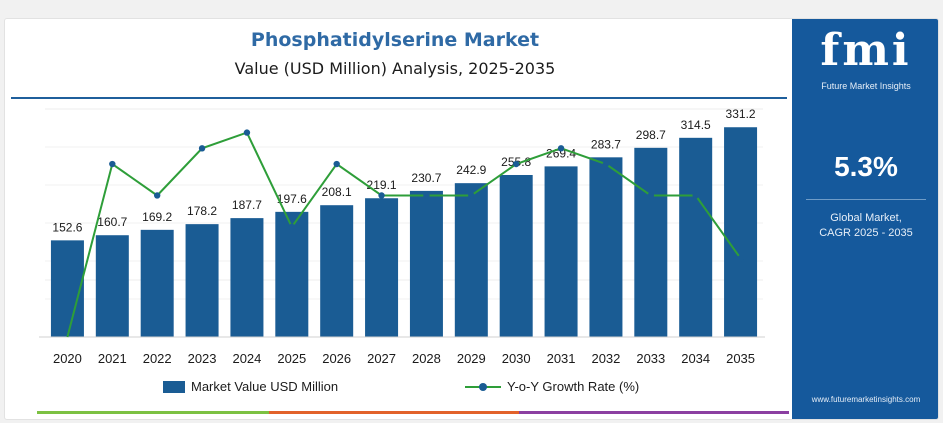  I want to click on bar-2024, so click(247, 277).